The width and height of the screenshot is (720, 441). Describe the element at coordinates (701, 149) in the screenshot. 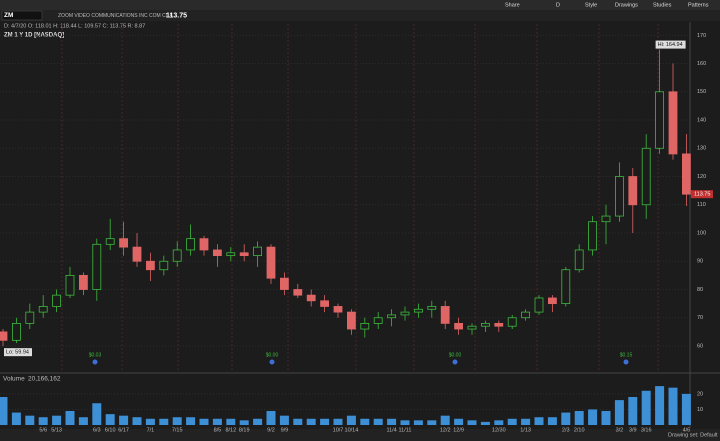

I see `y-tick-label: 130` at that location.